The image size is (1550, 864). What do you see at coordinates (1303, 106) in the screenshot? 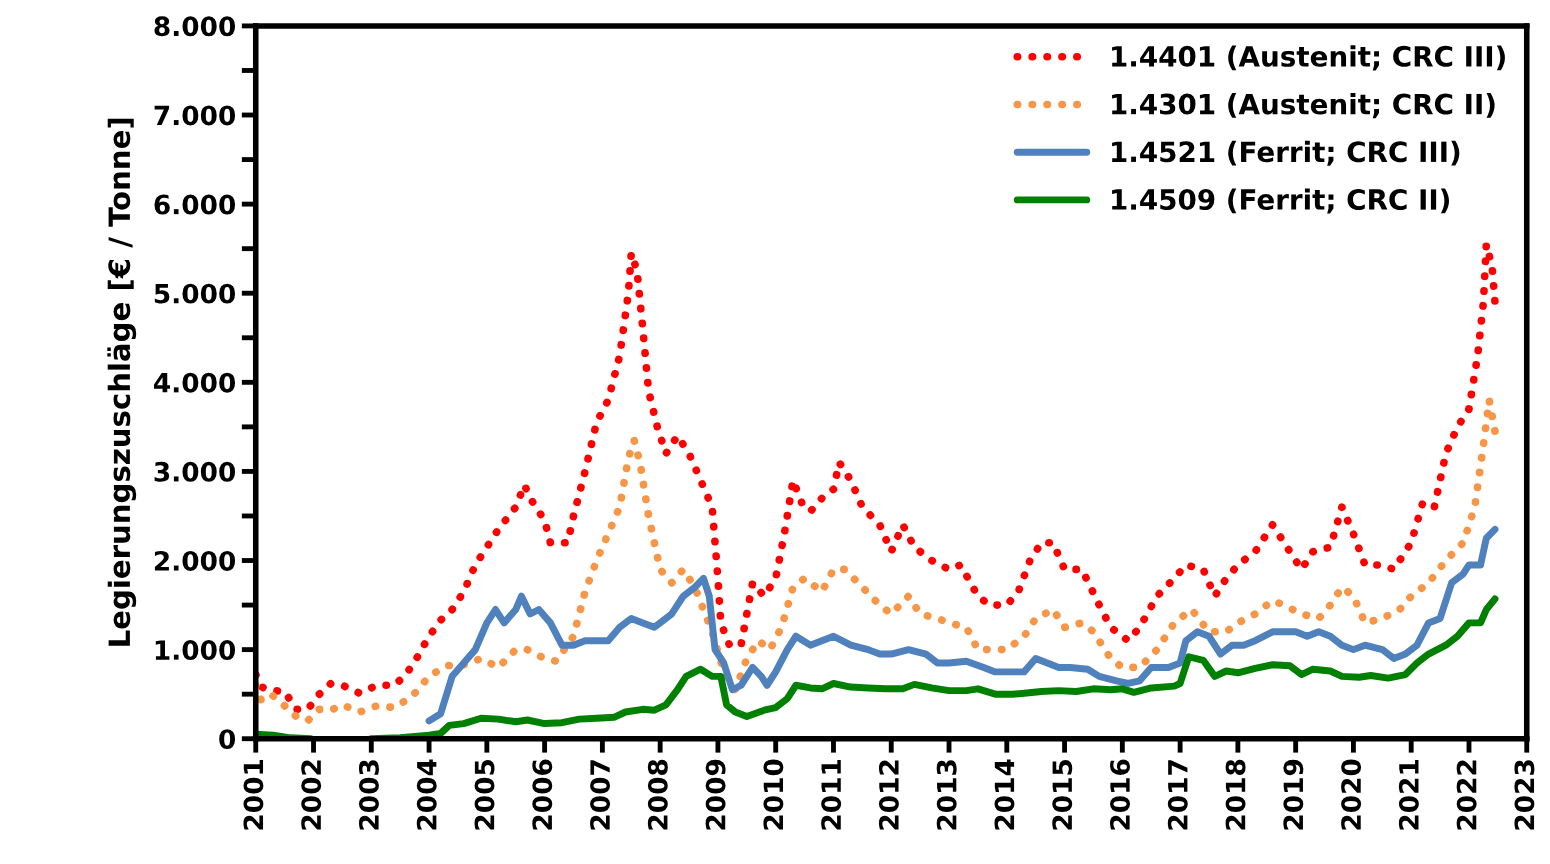
I see `legend-label: 1.4301 (Austenit; CRC II)` at bounding box center [1303, 106].